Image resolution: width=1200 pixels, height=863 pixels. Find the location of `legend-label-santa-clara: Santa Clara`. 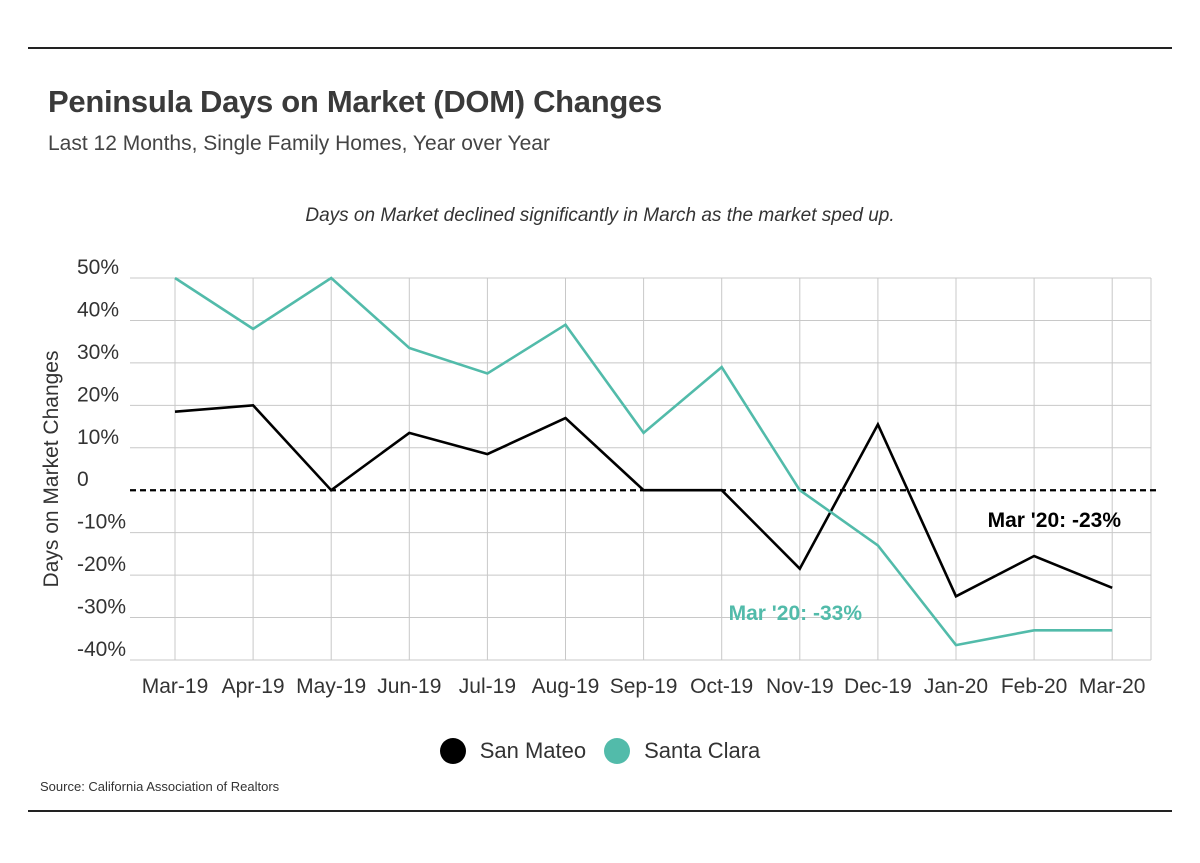

legend-label-santa-clara: Santa Clara is located at coordinates (702, 750).